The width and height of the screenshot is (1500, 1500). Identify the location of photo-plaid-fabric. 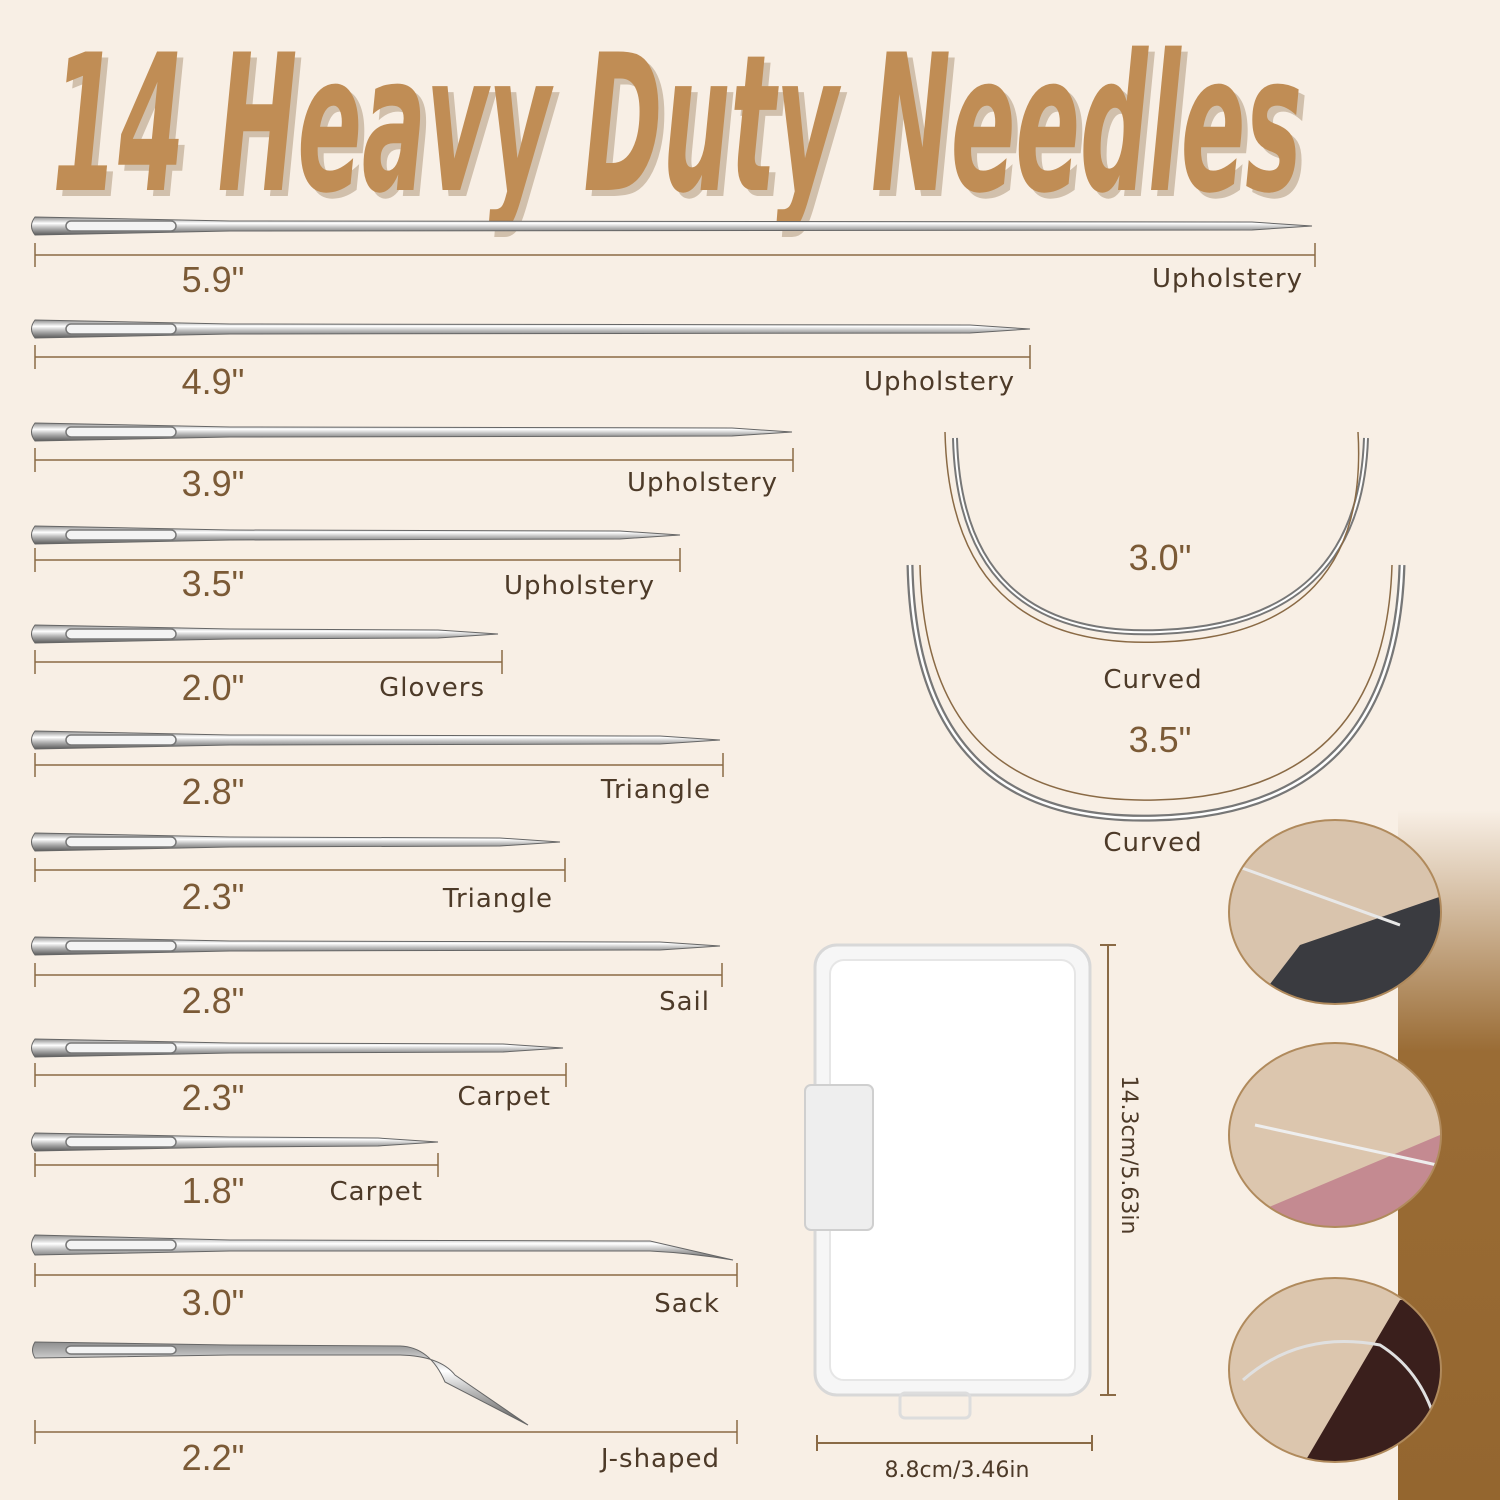
(1335, 912).